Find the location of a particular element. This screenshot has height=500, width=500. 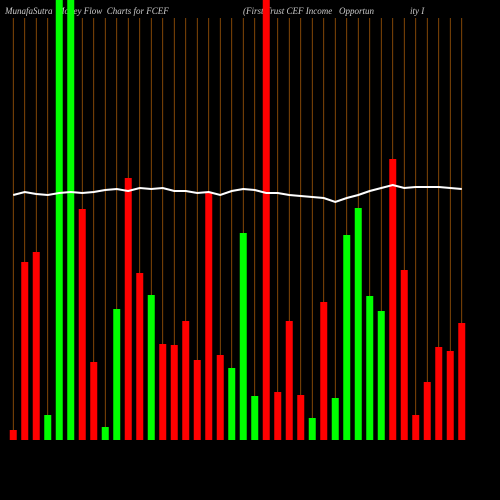

money-flow-line is located at coordinates (237, 193).